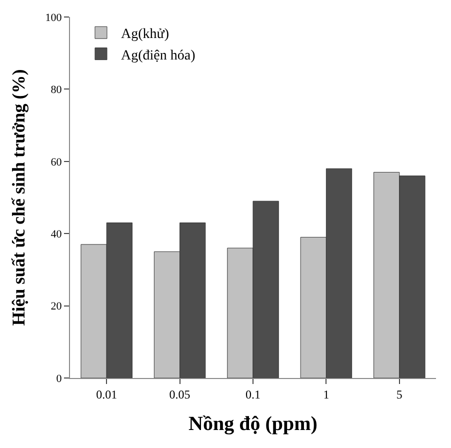 Image resolution: width=451 pixels, height=448 pixels. Describe the element at coordinates (56, 234) in the screenshot. I see `y-tick-label: 40` at that location.